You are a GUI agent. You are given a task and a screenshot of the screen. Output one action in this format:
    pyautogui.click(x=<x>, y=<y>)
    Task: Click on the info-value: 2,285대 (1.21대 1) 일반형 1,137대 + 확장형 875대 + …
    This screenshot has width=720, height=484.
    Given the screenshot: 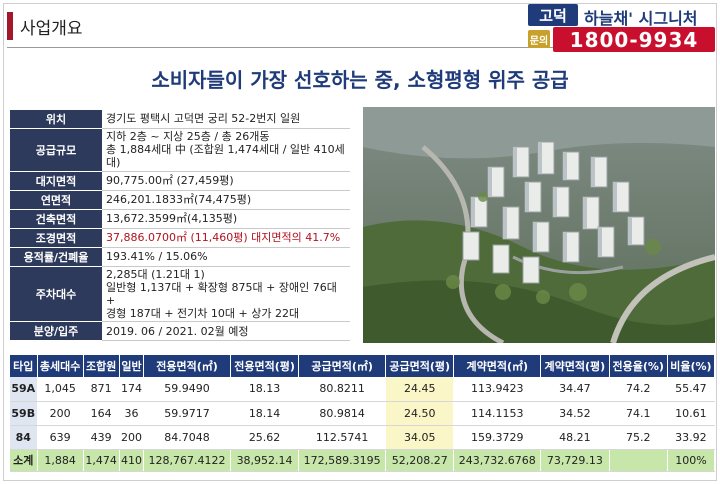 What is the action you would take?
    pyautogui.click(x=226, y=294)
    